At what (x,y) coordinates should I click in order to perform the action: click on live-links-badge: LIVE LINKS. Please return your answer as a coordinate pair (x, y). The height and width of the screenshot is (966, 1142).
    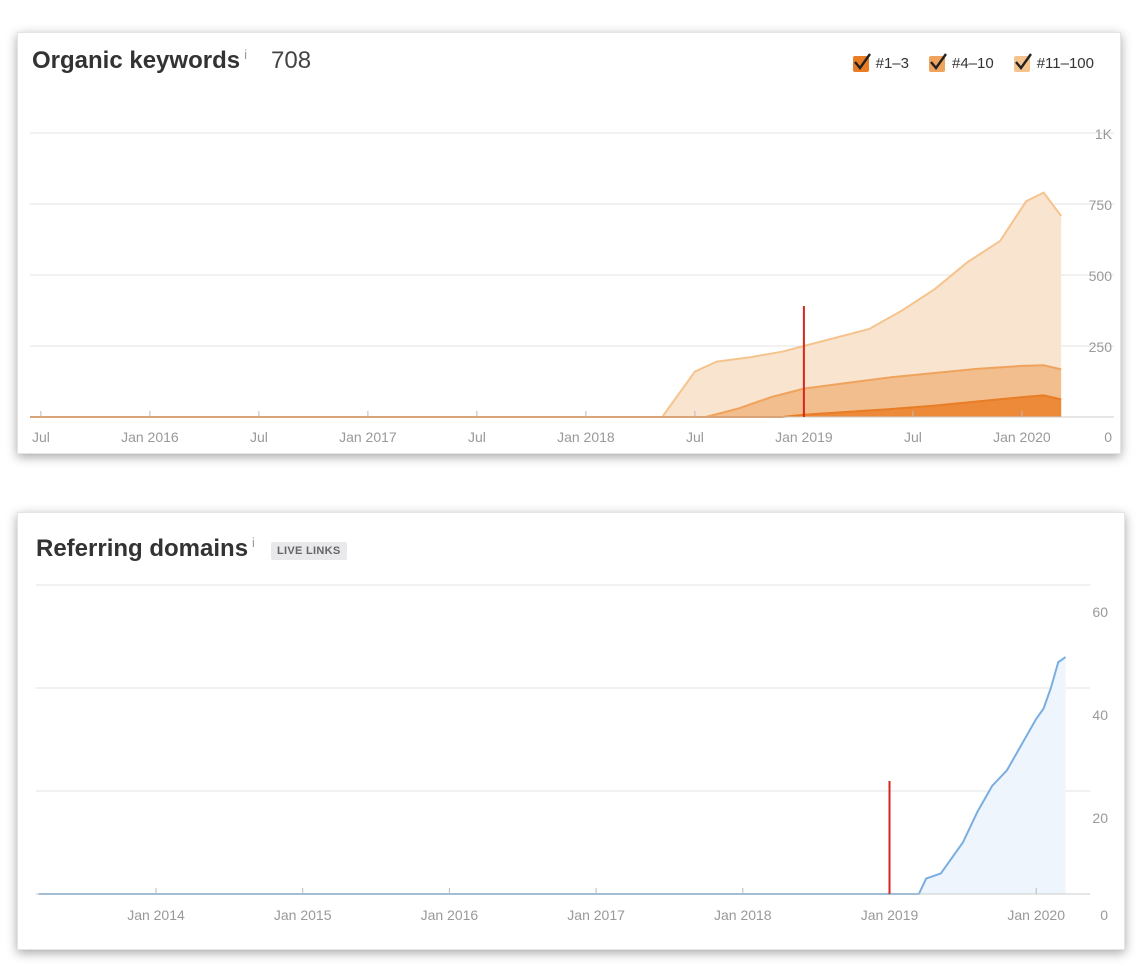
    Looking at the image, I should click on (309, 551).